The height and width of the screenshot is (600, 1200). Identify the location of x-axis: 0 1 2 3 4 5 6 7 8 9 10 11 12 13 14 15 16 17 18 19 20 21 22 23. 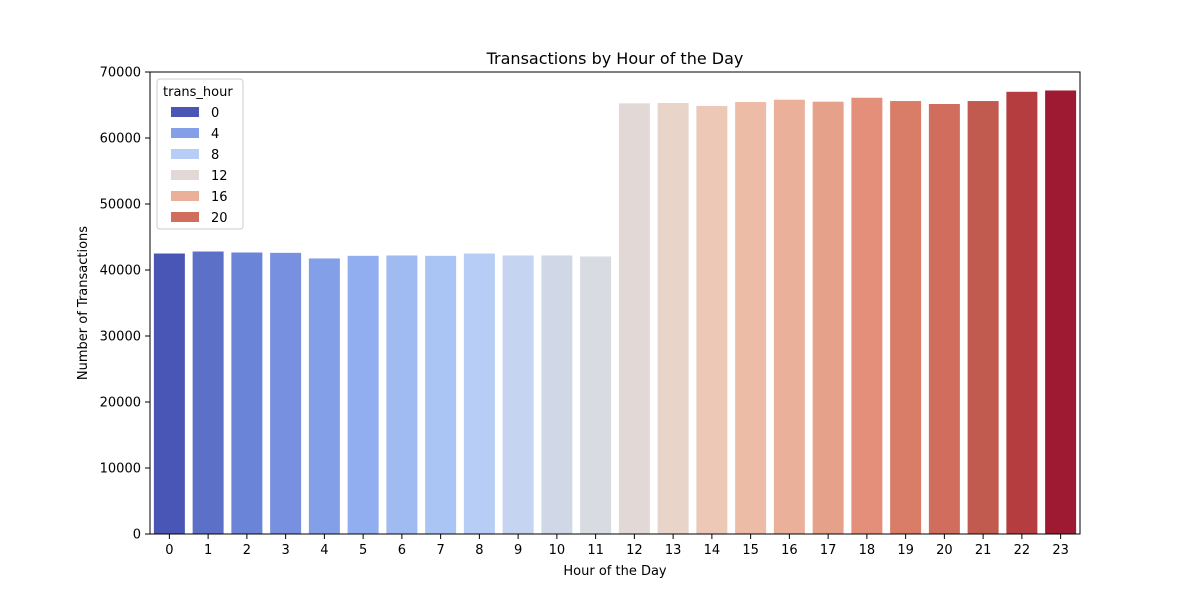
(617, 546).